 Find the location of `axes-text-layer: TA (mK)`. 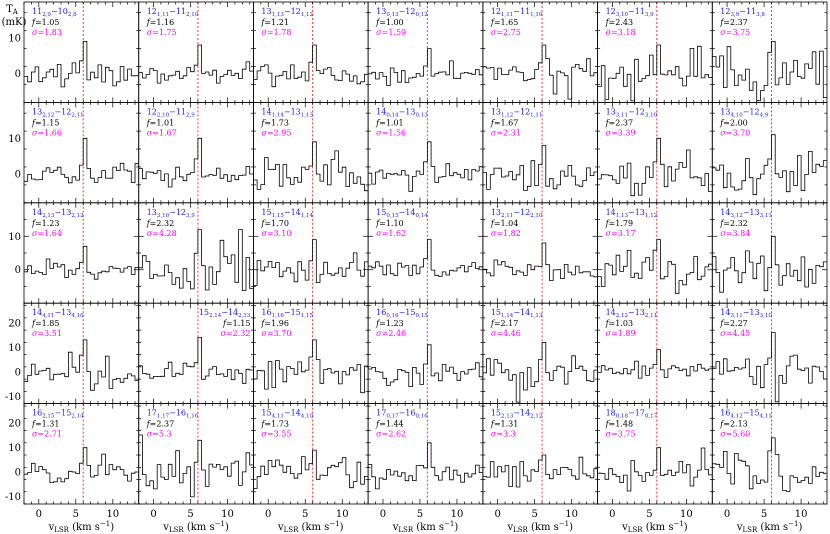

axes-text-layer: TA (mK) is located at coordinates (14, 16).